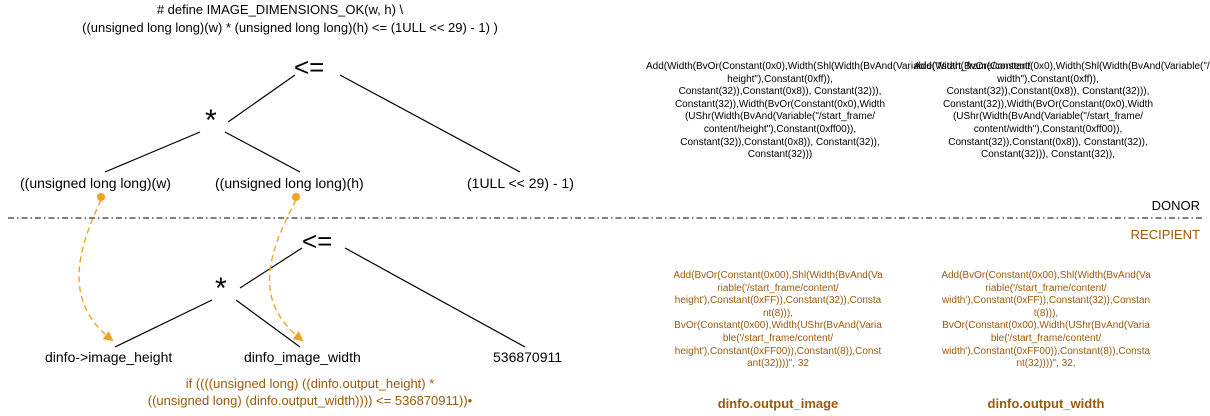  Describe the element at coordinates (528, 357) in the screenshot. I see `recipient-leaf-const: 536870911` at that location.